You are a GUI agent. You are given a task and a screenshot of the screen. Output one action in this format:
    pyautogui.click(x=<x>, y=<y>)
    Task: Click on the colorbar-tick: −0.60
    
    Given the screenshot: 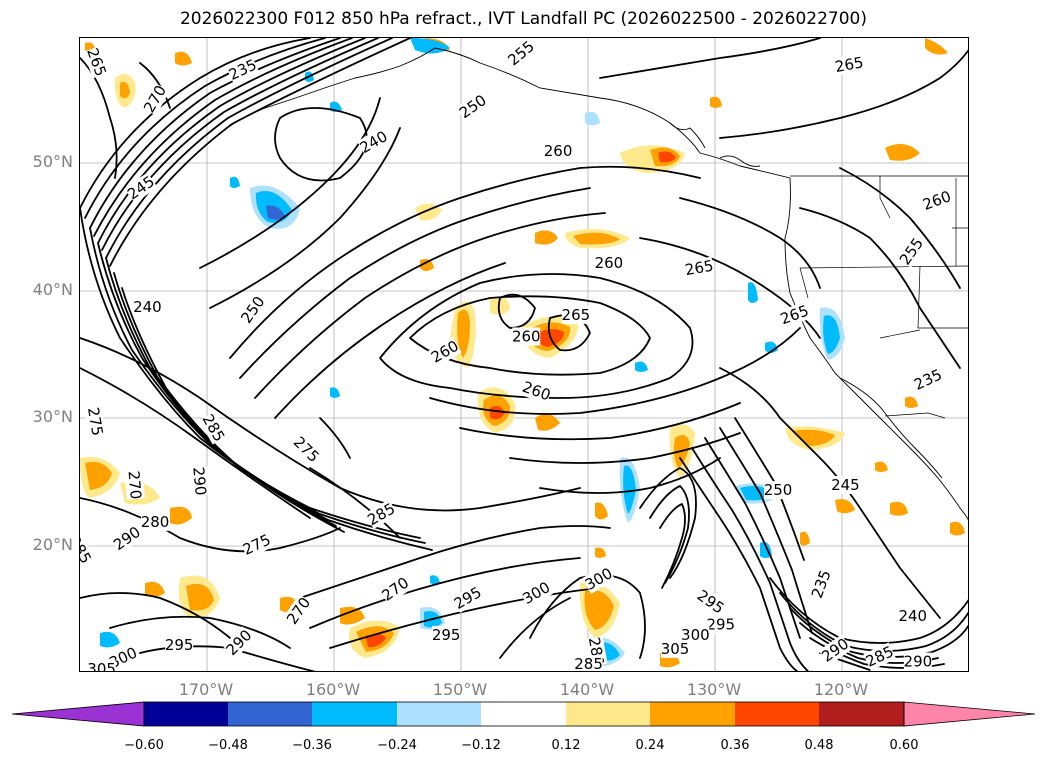 What is the action you would take?
    pyautogui.click(x=144, y=745)
    